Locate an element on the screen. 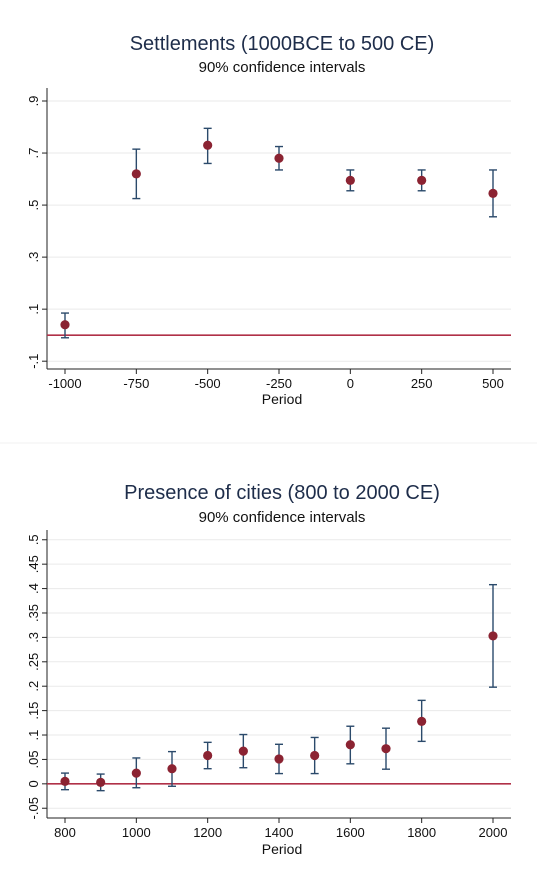 The height and width of the screenshot is (887, 537). x-tick-label: -500 is located at coordinates (208, 383).